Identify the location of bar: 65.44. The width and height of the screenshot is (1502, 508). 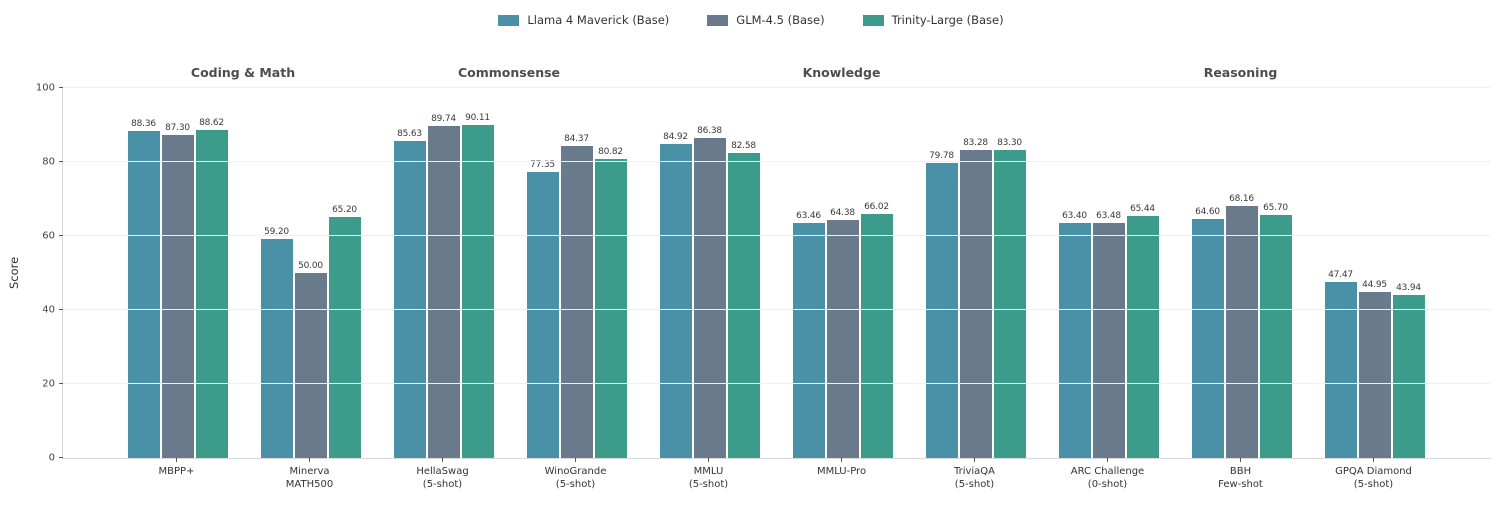
(1142, 273).